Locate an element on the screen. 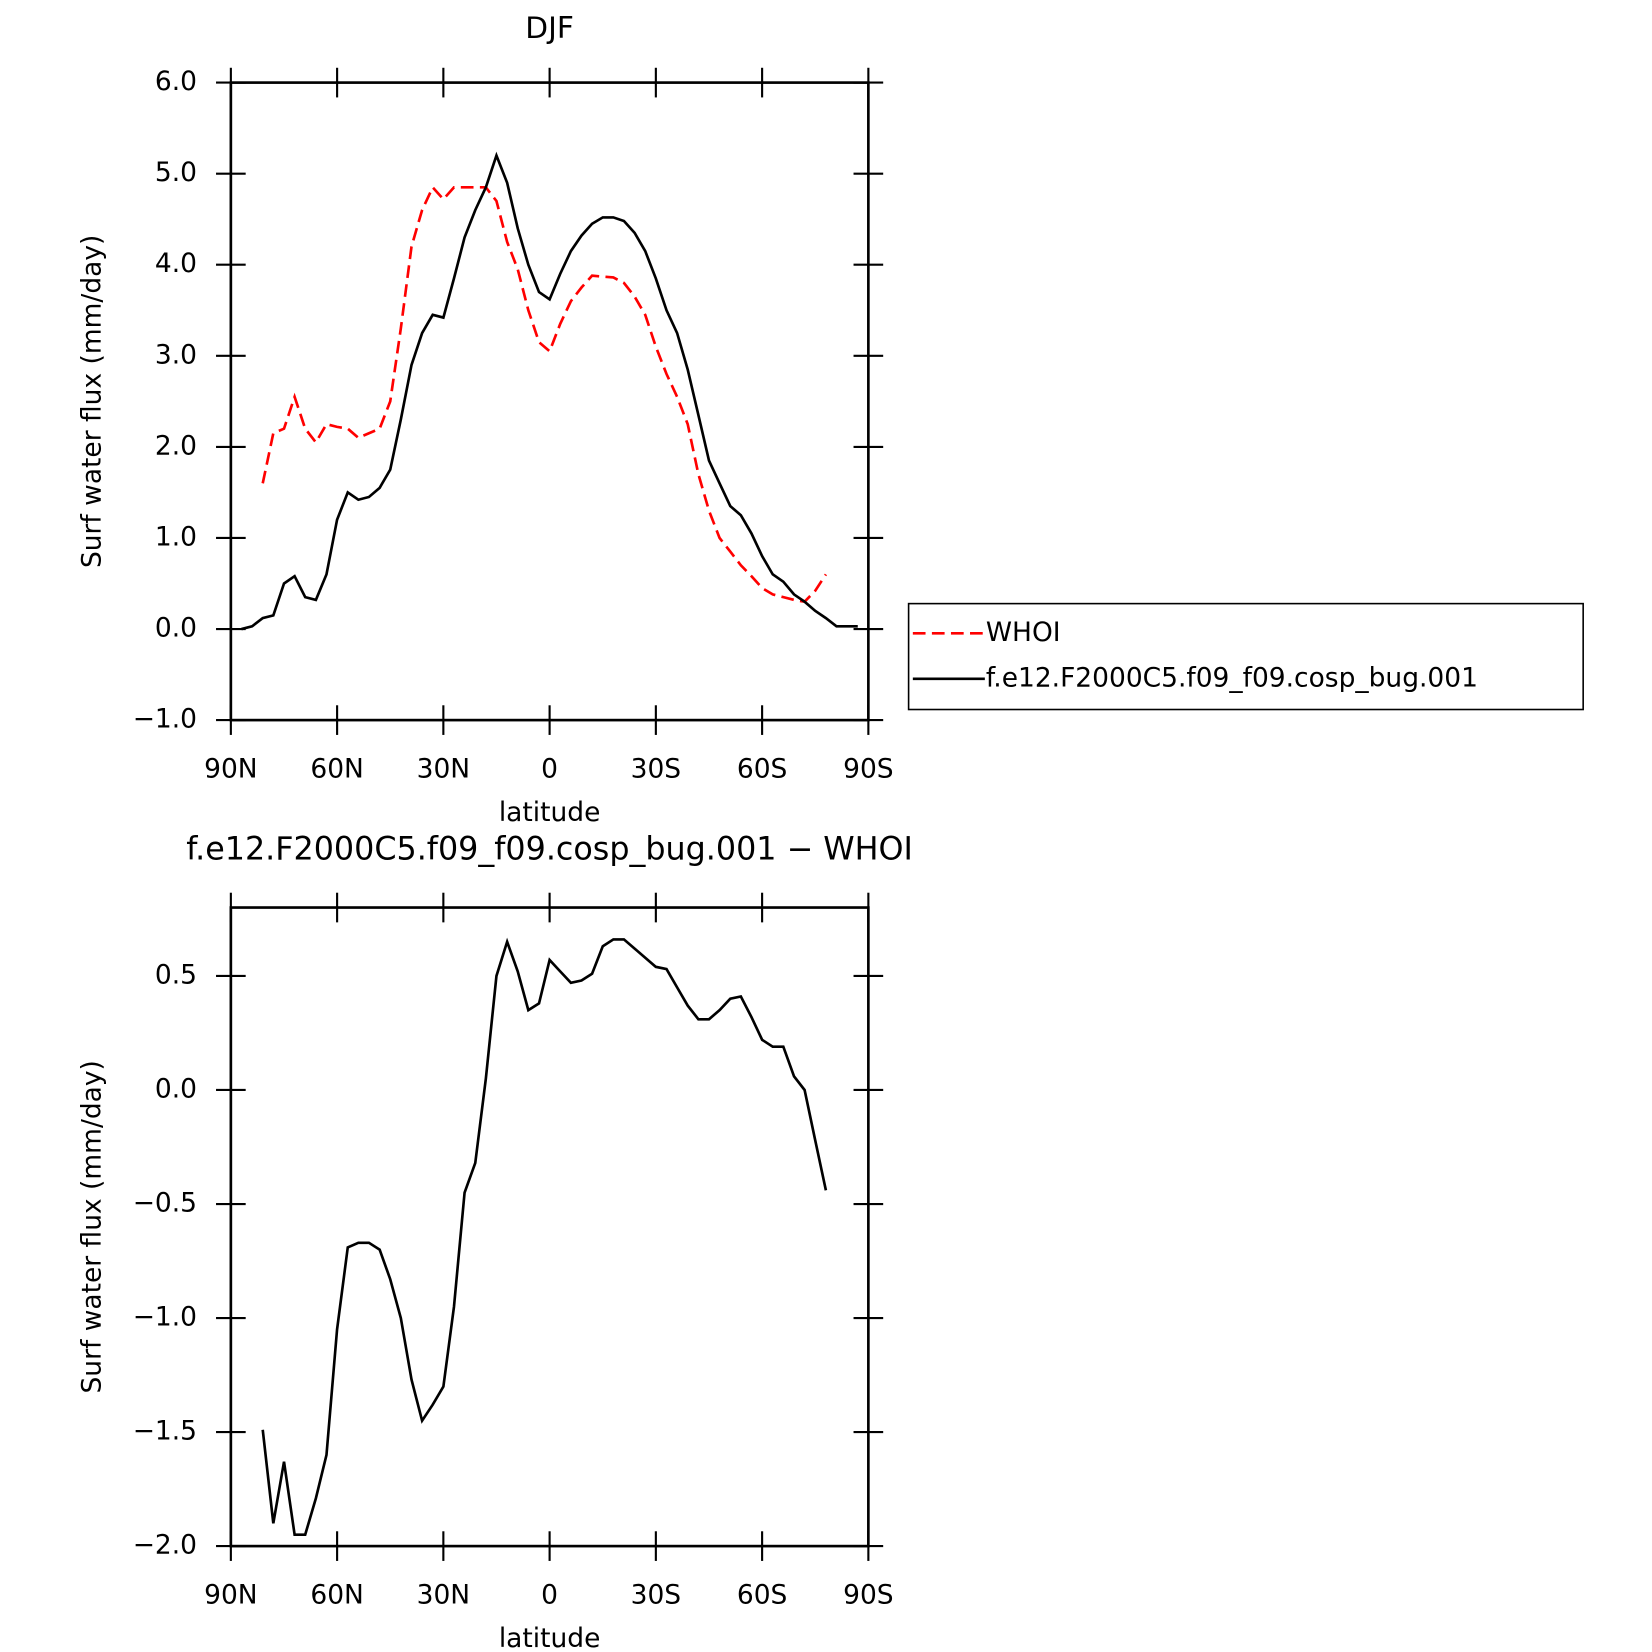 This screenshot has height=1652, width=1652. y-tick-label: −2.0 is located at coordinates (165, 1545).